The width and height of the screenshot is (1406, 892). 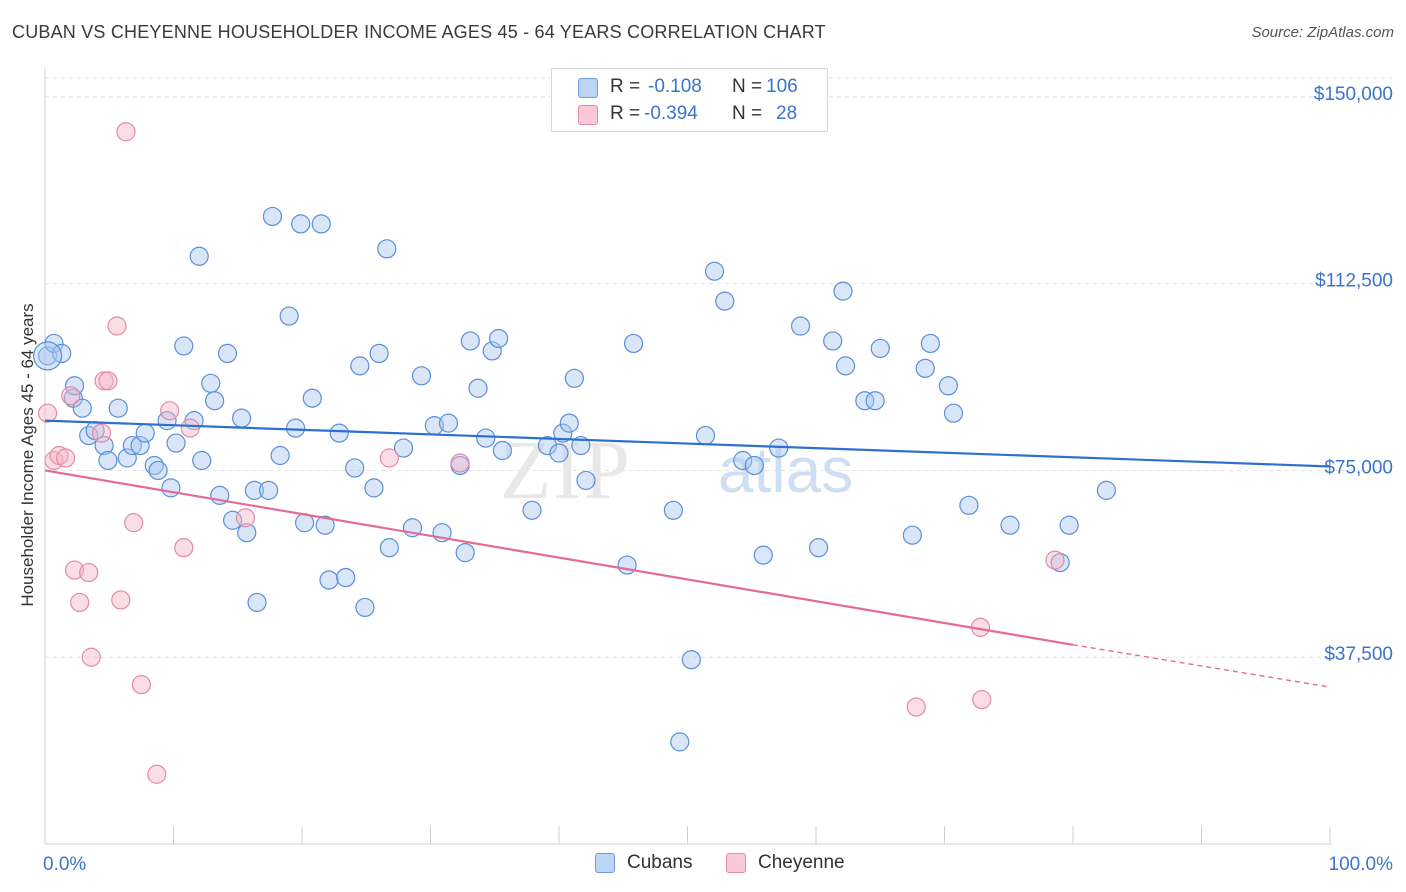 I want to click on chart-source: Source: ZipAtlas.com, so click(x=1322, y=32).